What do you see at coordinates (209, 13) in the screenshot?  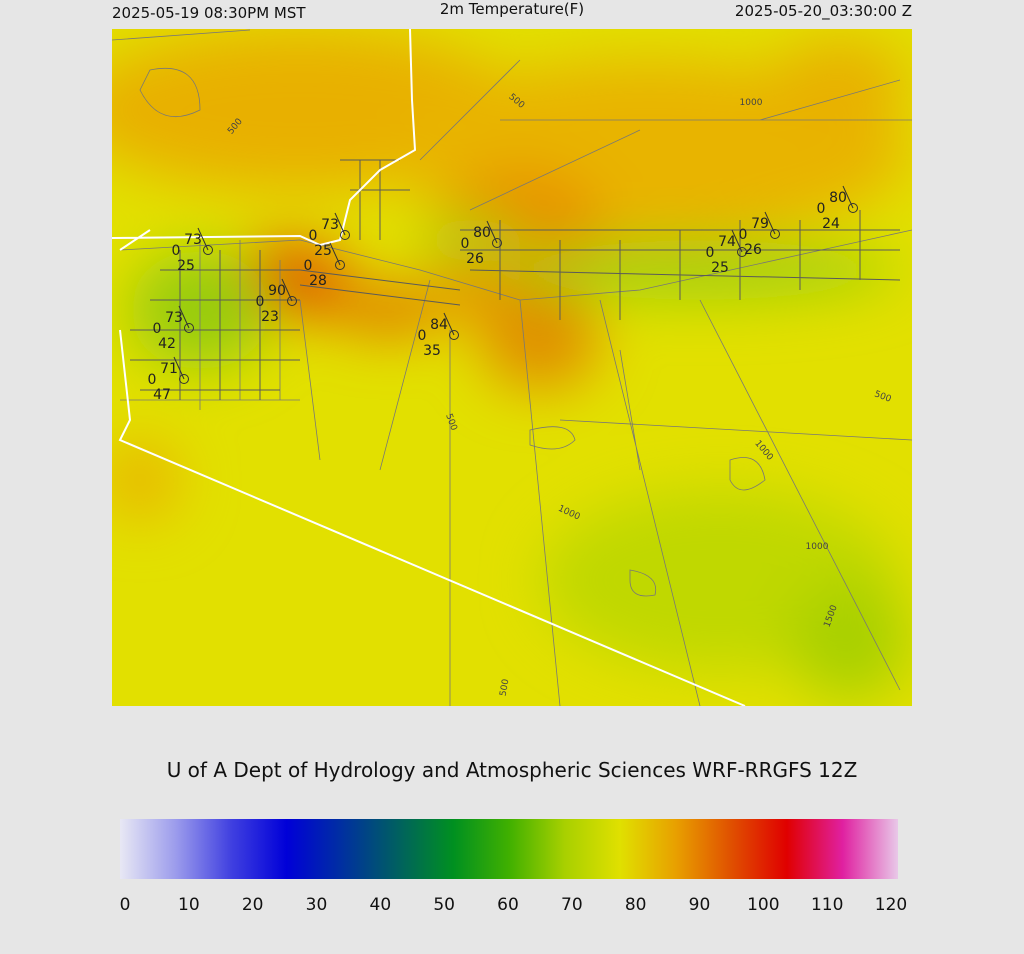 I see `valid-time-local: 2025-05-19 08:30PM MST` at bounding box center [209, 13].